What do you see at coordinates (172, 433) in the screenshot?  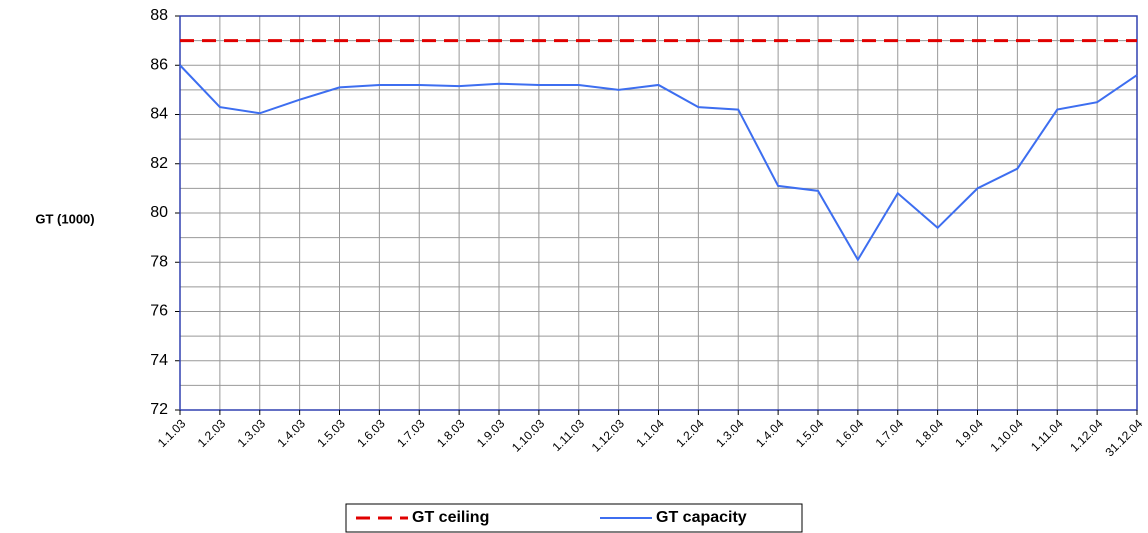 I see `x-tick-label: 1.1.03` at bounding box center [172, 433].